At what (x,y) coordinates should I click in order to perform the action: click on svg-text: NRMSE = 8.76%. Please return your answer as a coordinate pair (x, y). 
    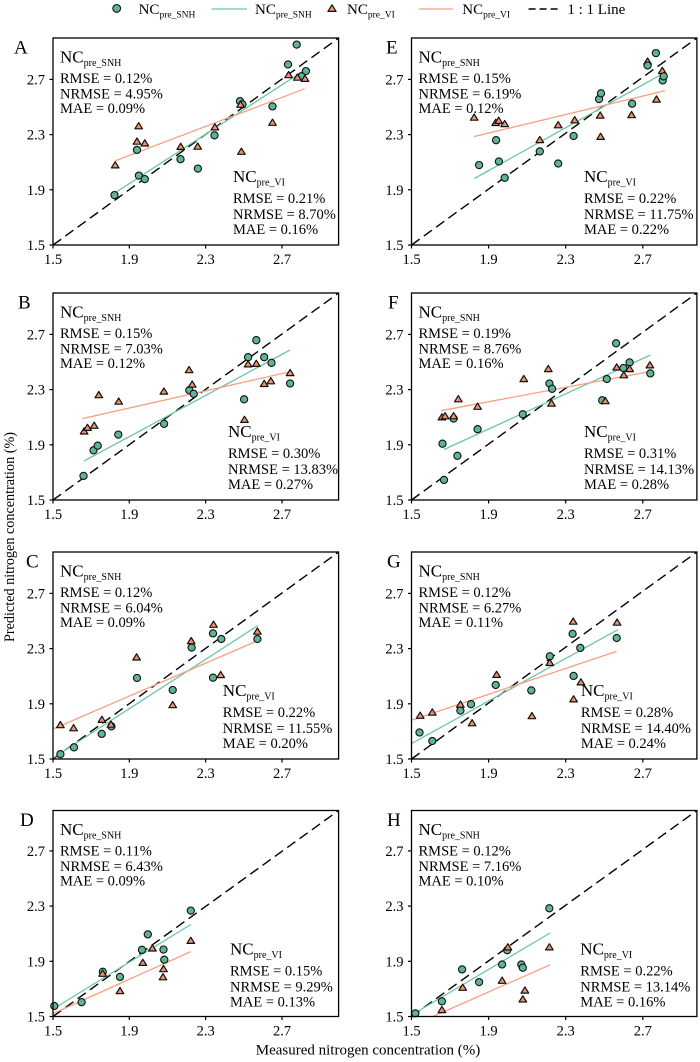
    Looking at the image, I should click on (470, 350).